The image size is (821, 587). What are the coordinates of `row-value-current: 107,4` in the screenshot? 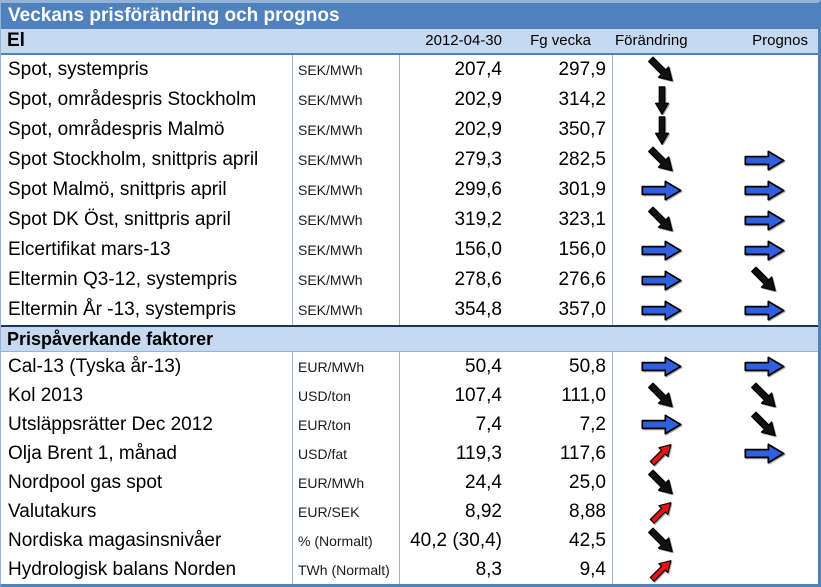 It's located at (478, 395).